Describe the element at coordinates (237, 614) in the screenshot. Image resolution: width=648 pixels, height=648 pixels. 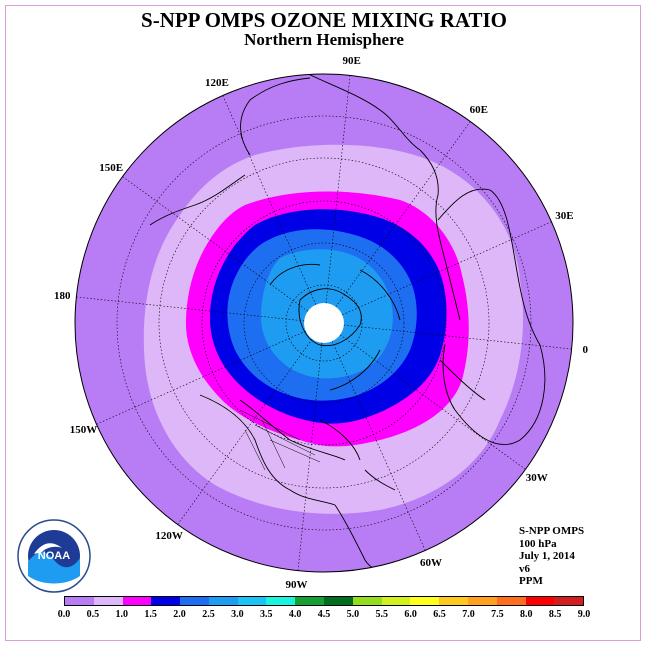
I see `colorbar-tick-label: 3.0` at that location.